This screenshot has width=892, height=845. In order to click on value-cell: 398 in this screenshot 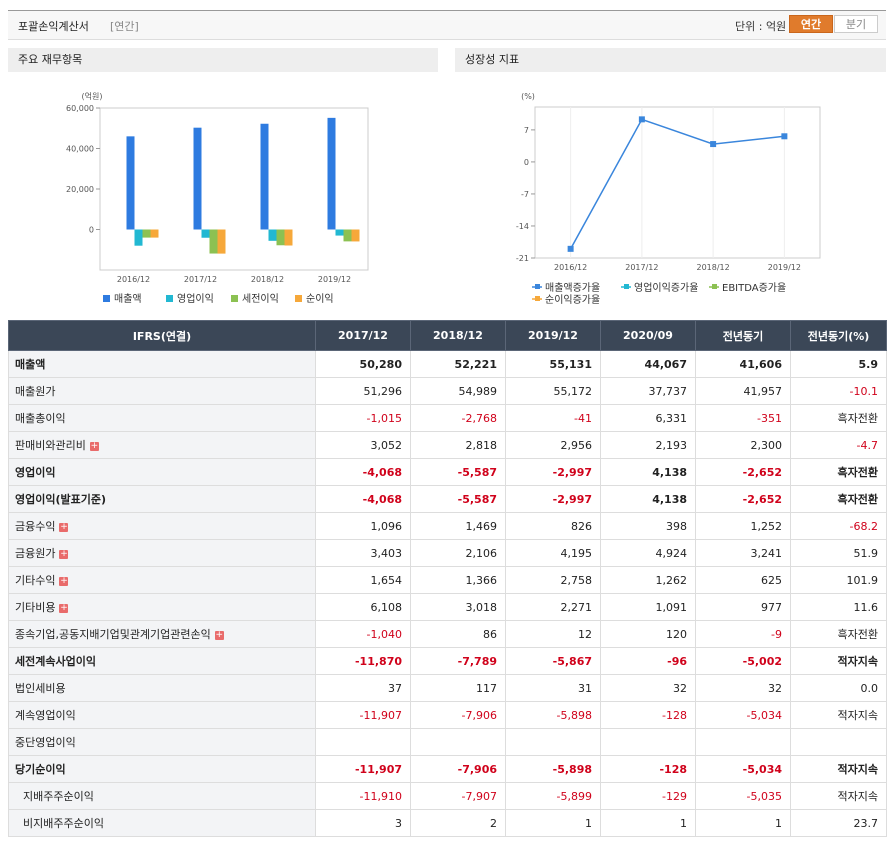, I will do `click(648, 526)`.